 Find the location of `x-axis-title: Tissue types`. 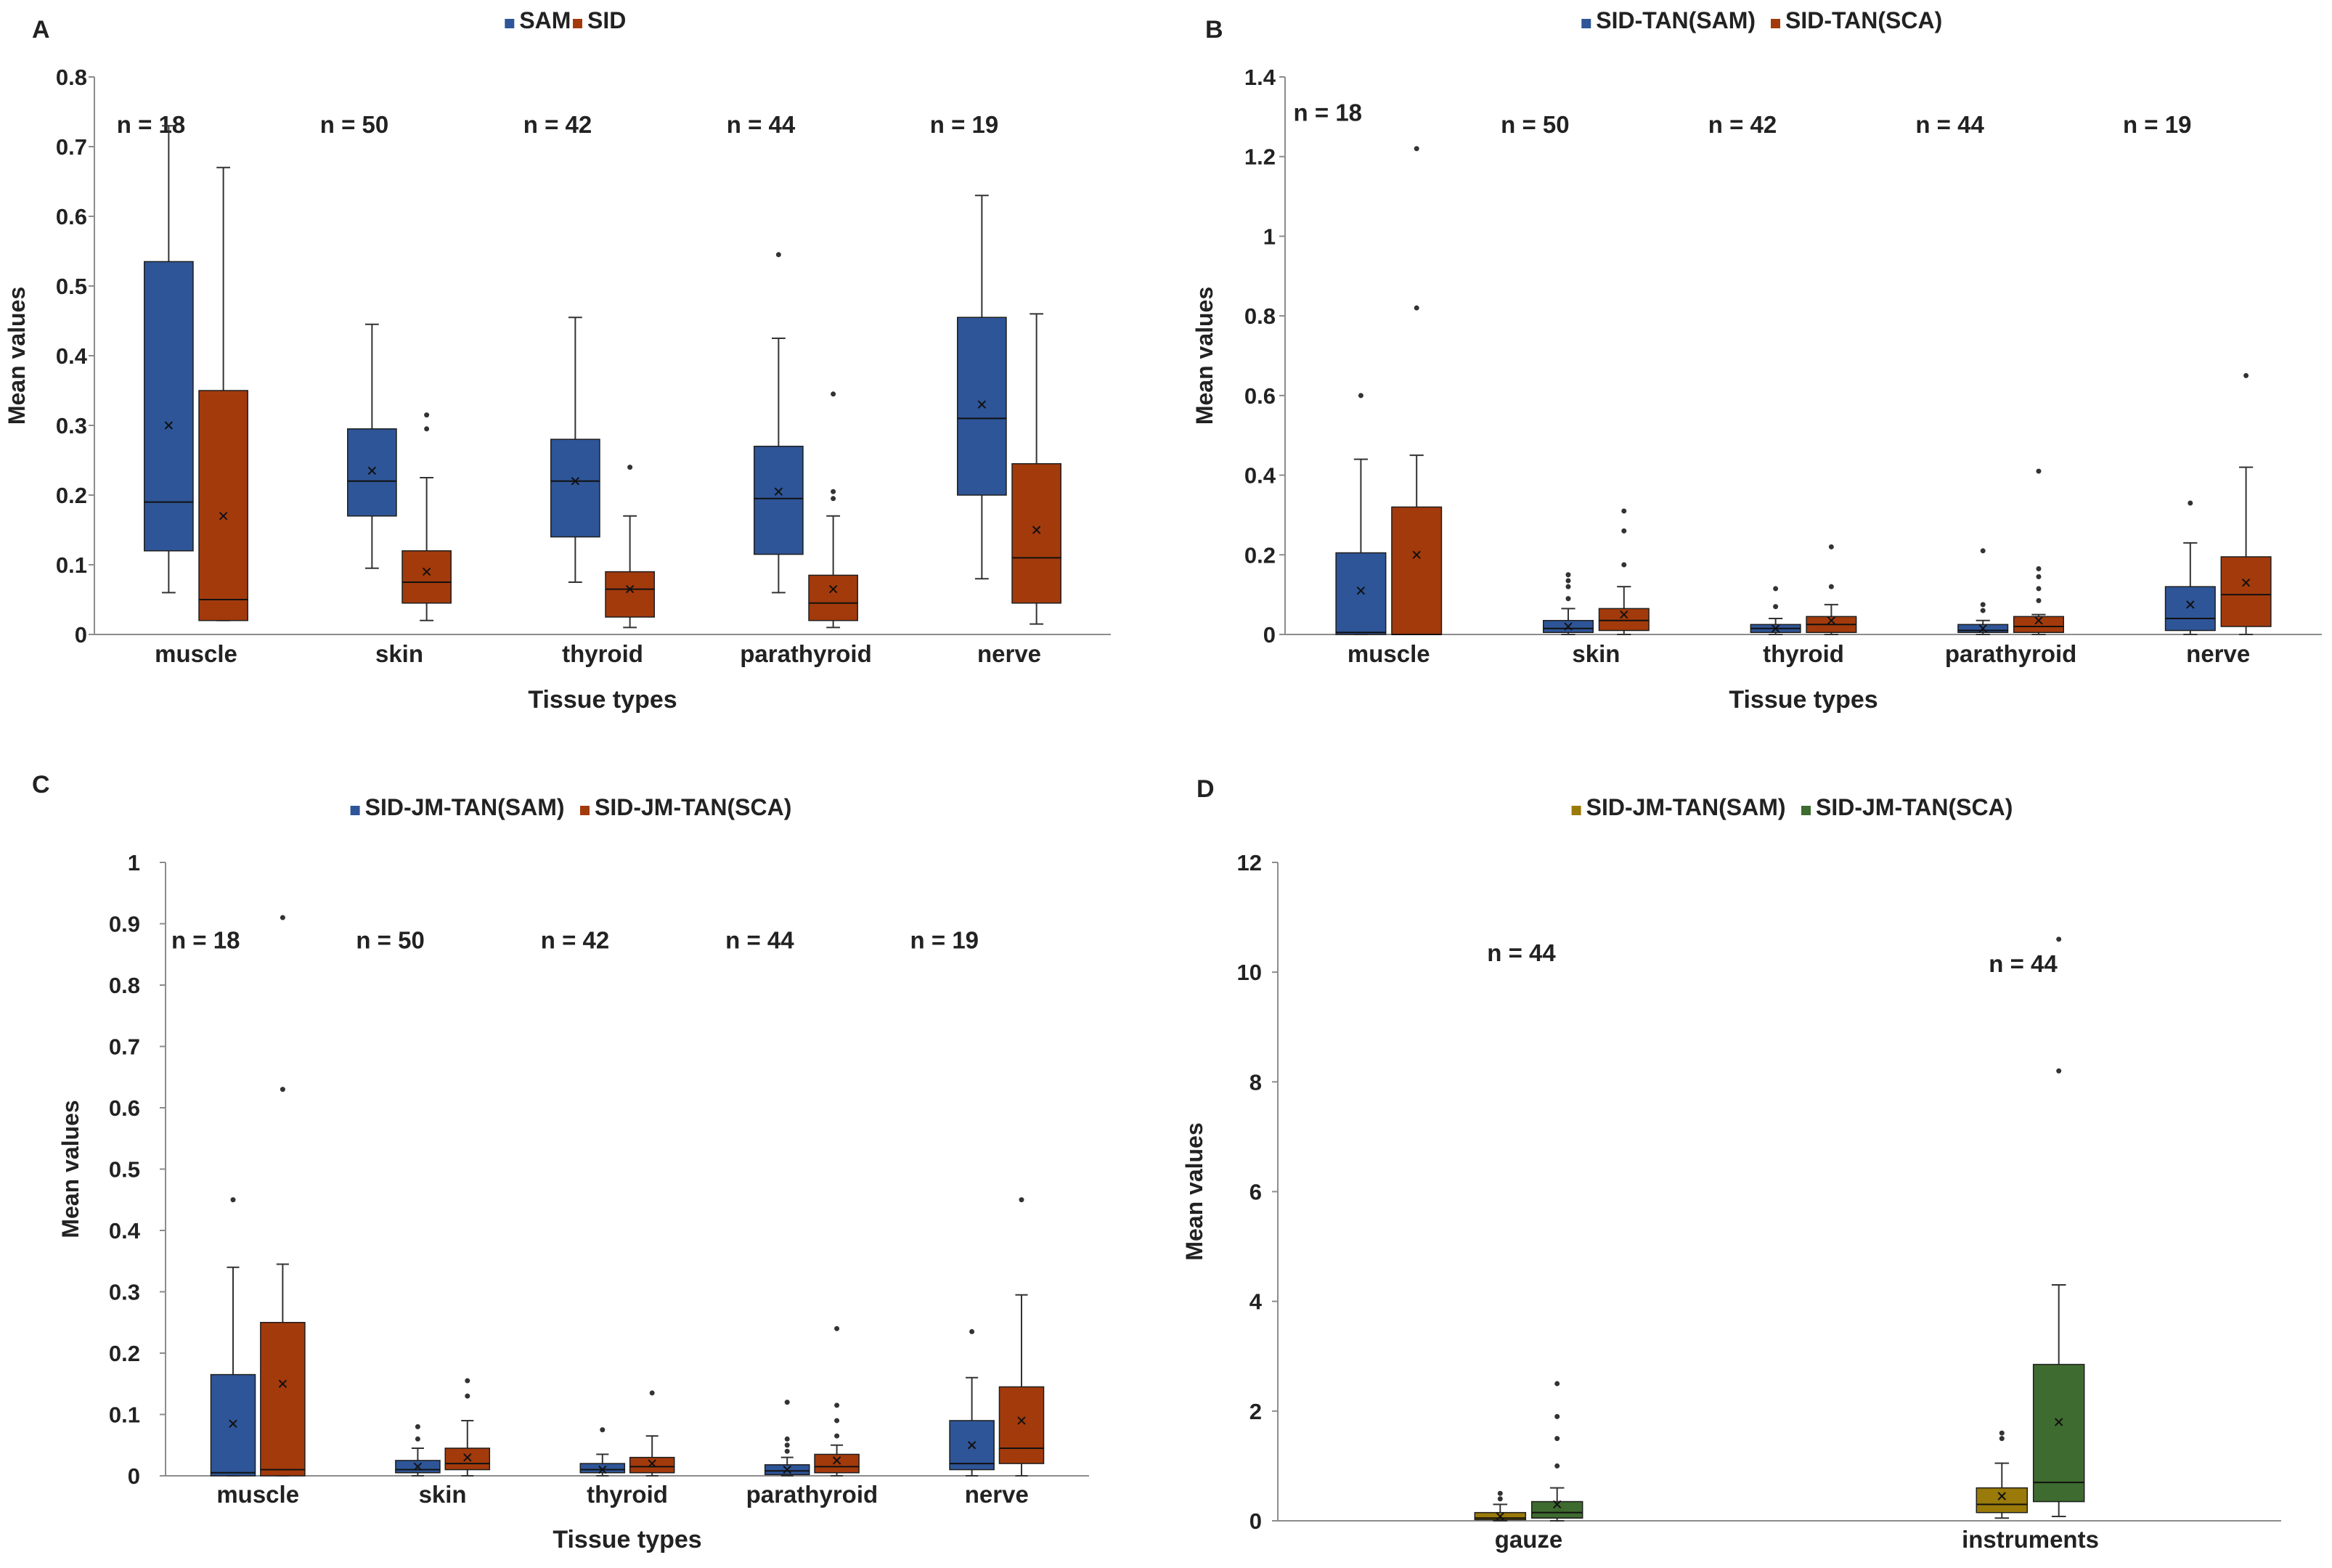

x-axis-title: Tissue types is located at coordinates (627, 1540).